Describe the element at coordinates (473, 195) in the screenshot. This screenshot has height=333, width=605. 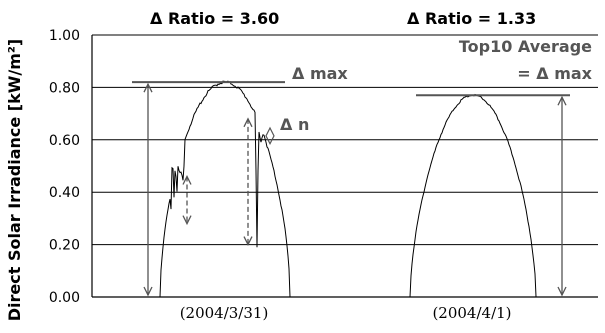
I see `series-day2` at that location.